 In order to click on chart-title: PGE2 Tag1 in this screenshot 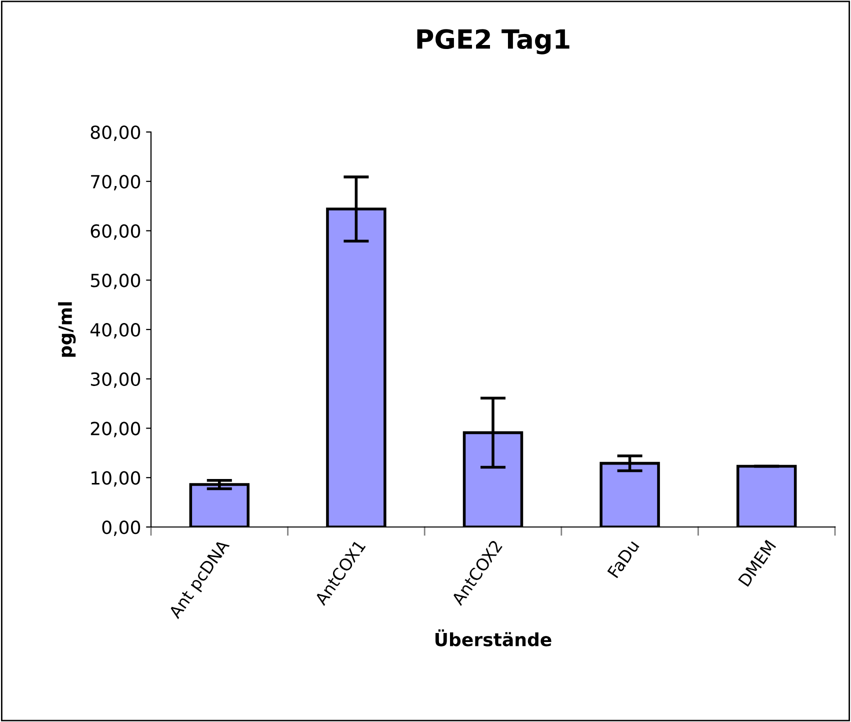, I will do `click(493, 41)`.